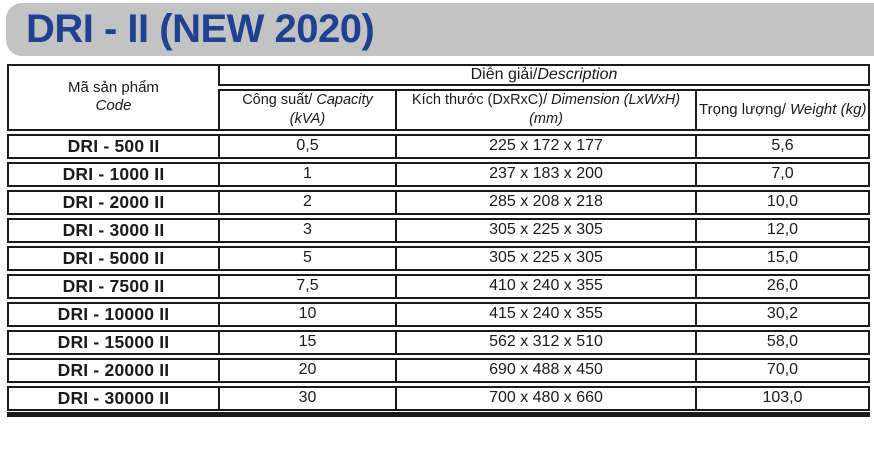 This screenshot has width=874, height=467. I want to click on dimension-cell: 285 x 208 x 218, so click(545, 202).